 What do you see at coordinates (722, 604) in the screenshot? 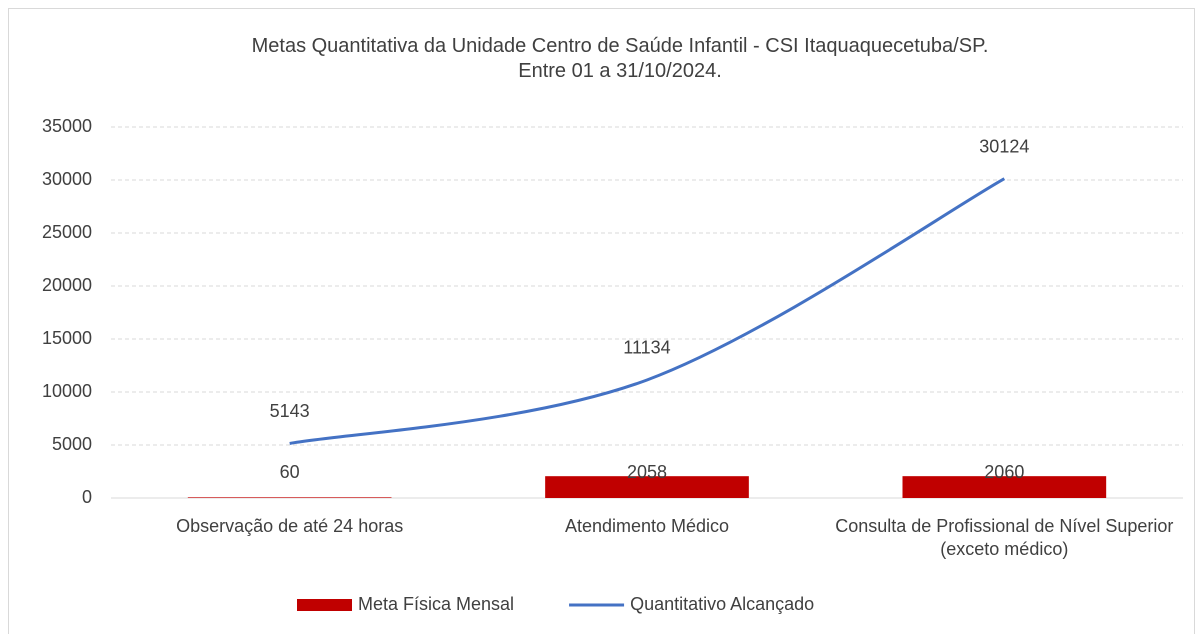
I see `legend-label: Quantitativo Alcançado` at bounding box center [722, 604].